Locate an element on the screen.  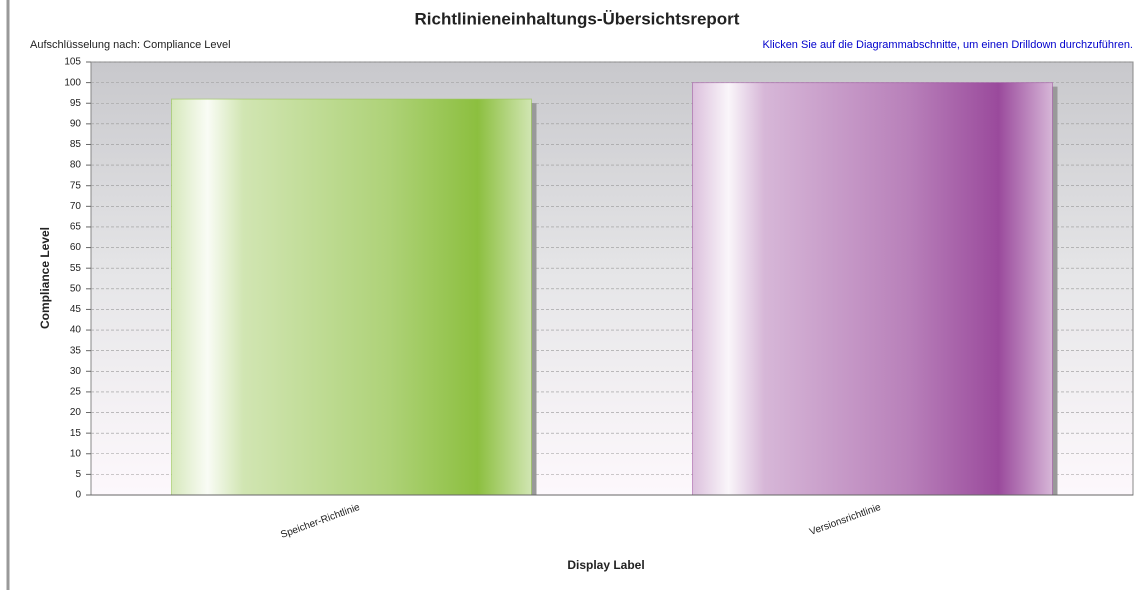
chart-title: Richtlinieneinhaltungs-Übersichtsreport is located at coordinates (577, 18).